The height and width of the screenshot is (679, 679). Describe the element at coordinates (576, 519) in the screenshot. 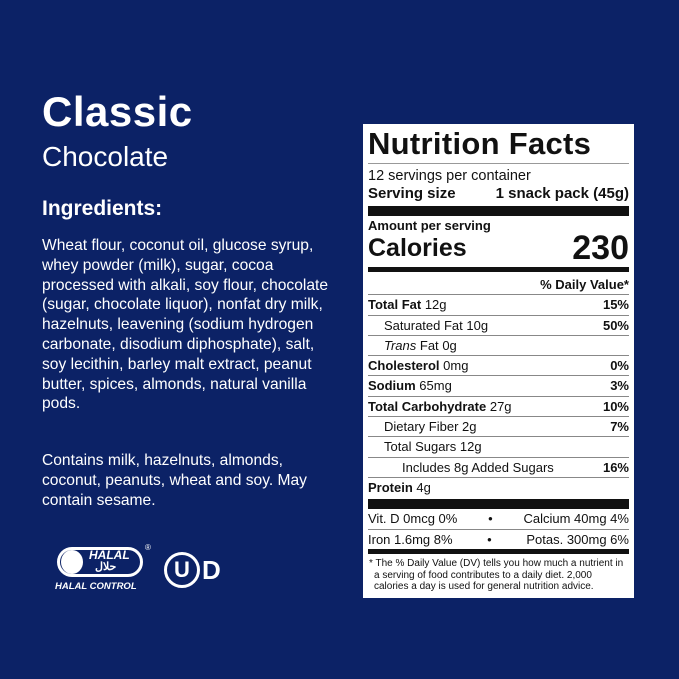

I see `micronutrient-right: Calcium 40mg 4%` at that location.